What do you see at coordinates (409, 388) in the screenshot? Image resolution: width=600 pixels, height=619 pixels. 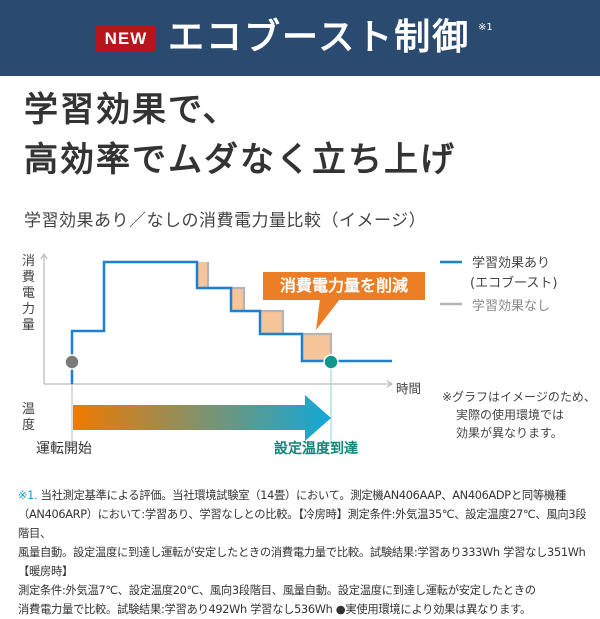 I see `x-axis-label: 時間` at bounding box center [409, 388].